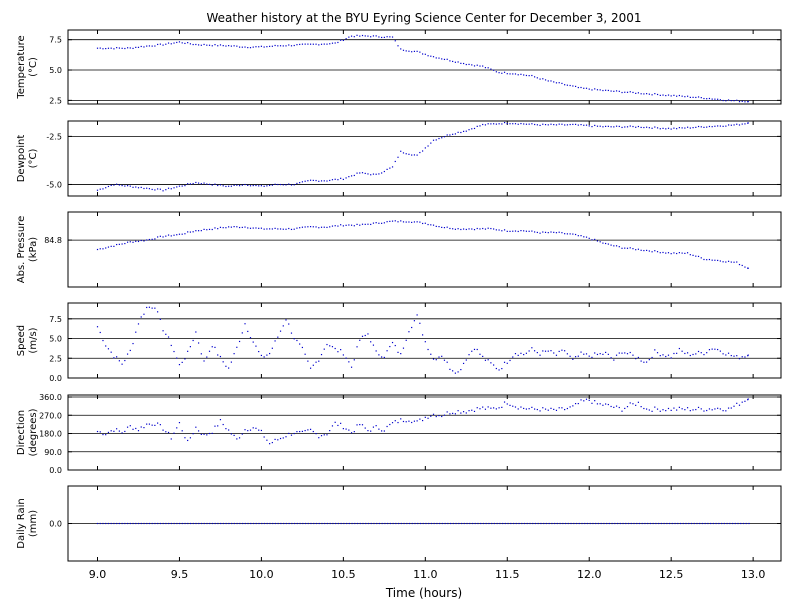 Image resolution: width=792 pixels, height=611 pixels. I want to click on dewpoint-ylabel-line: (°C), so click(33, 159).